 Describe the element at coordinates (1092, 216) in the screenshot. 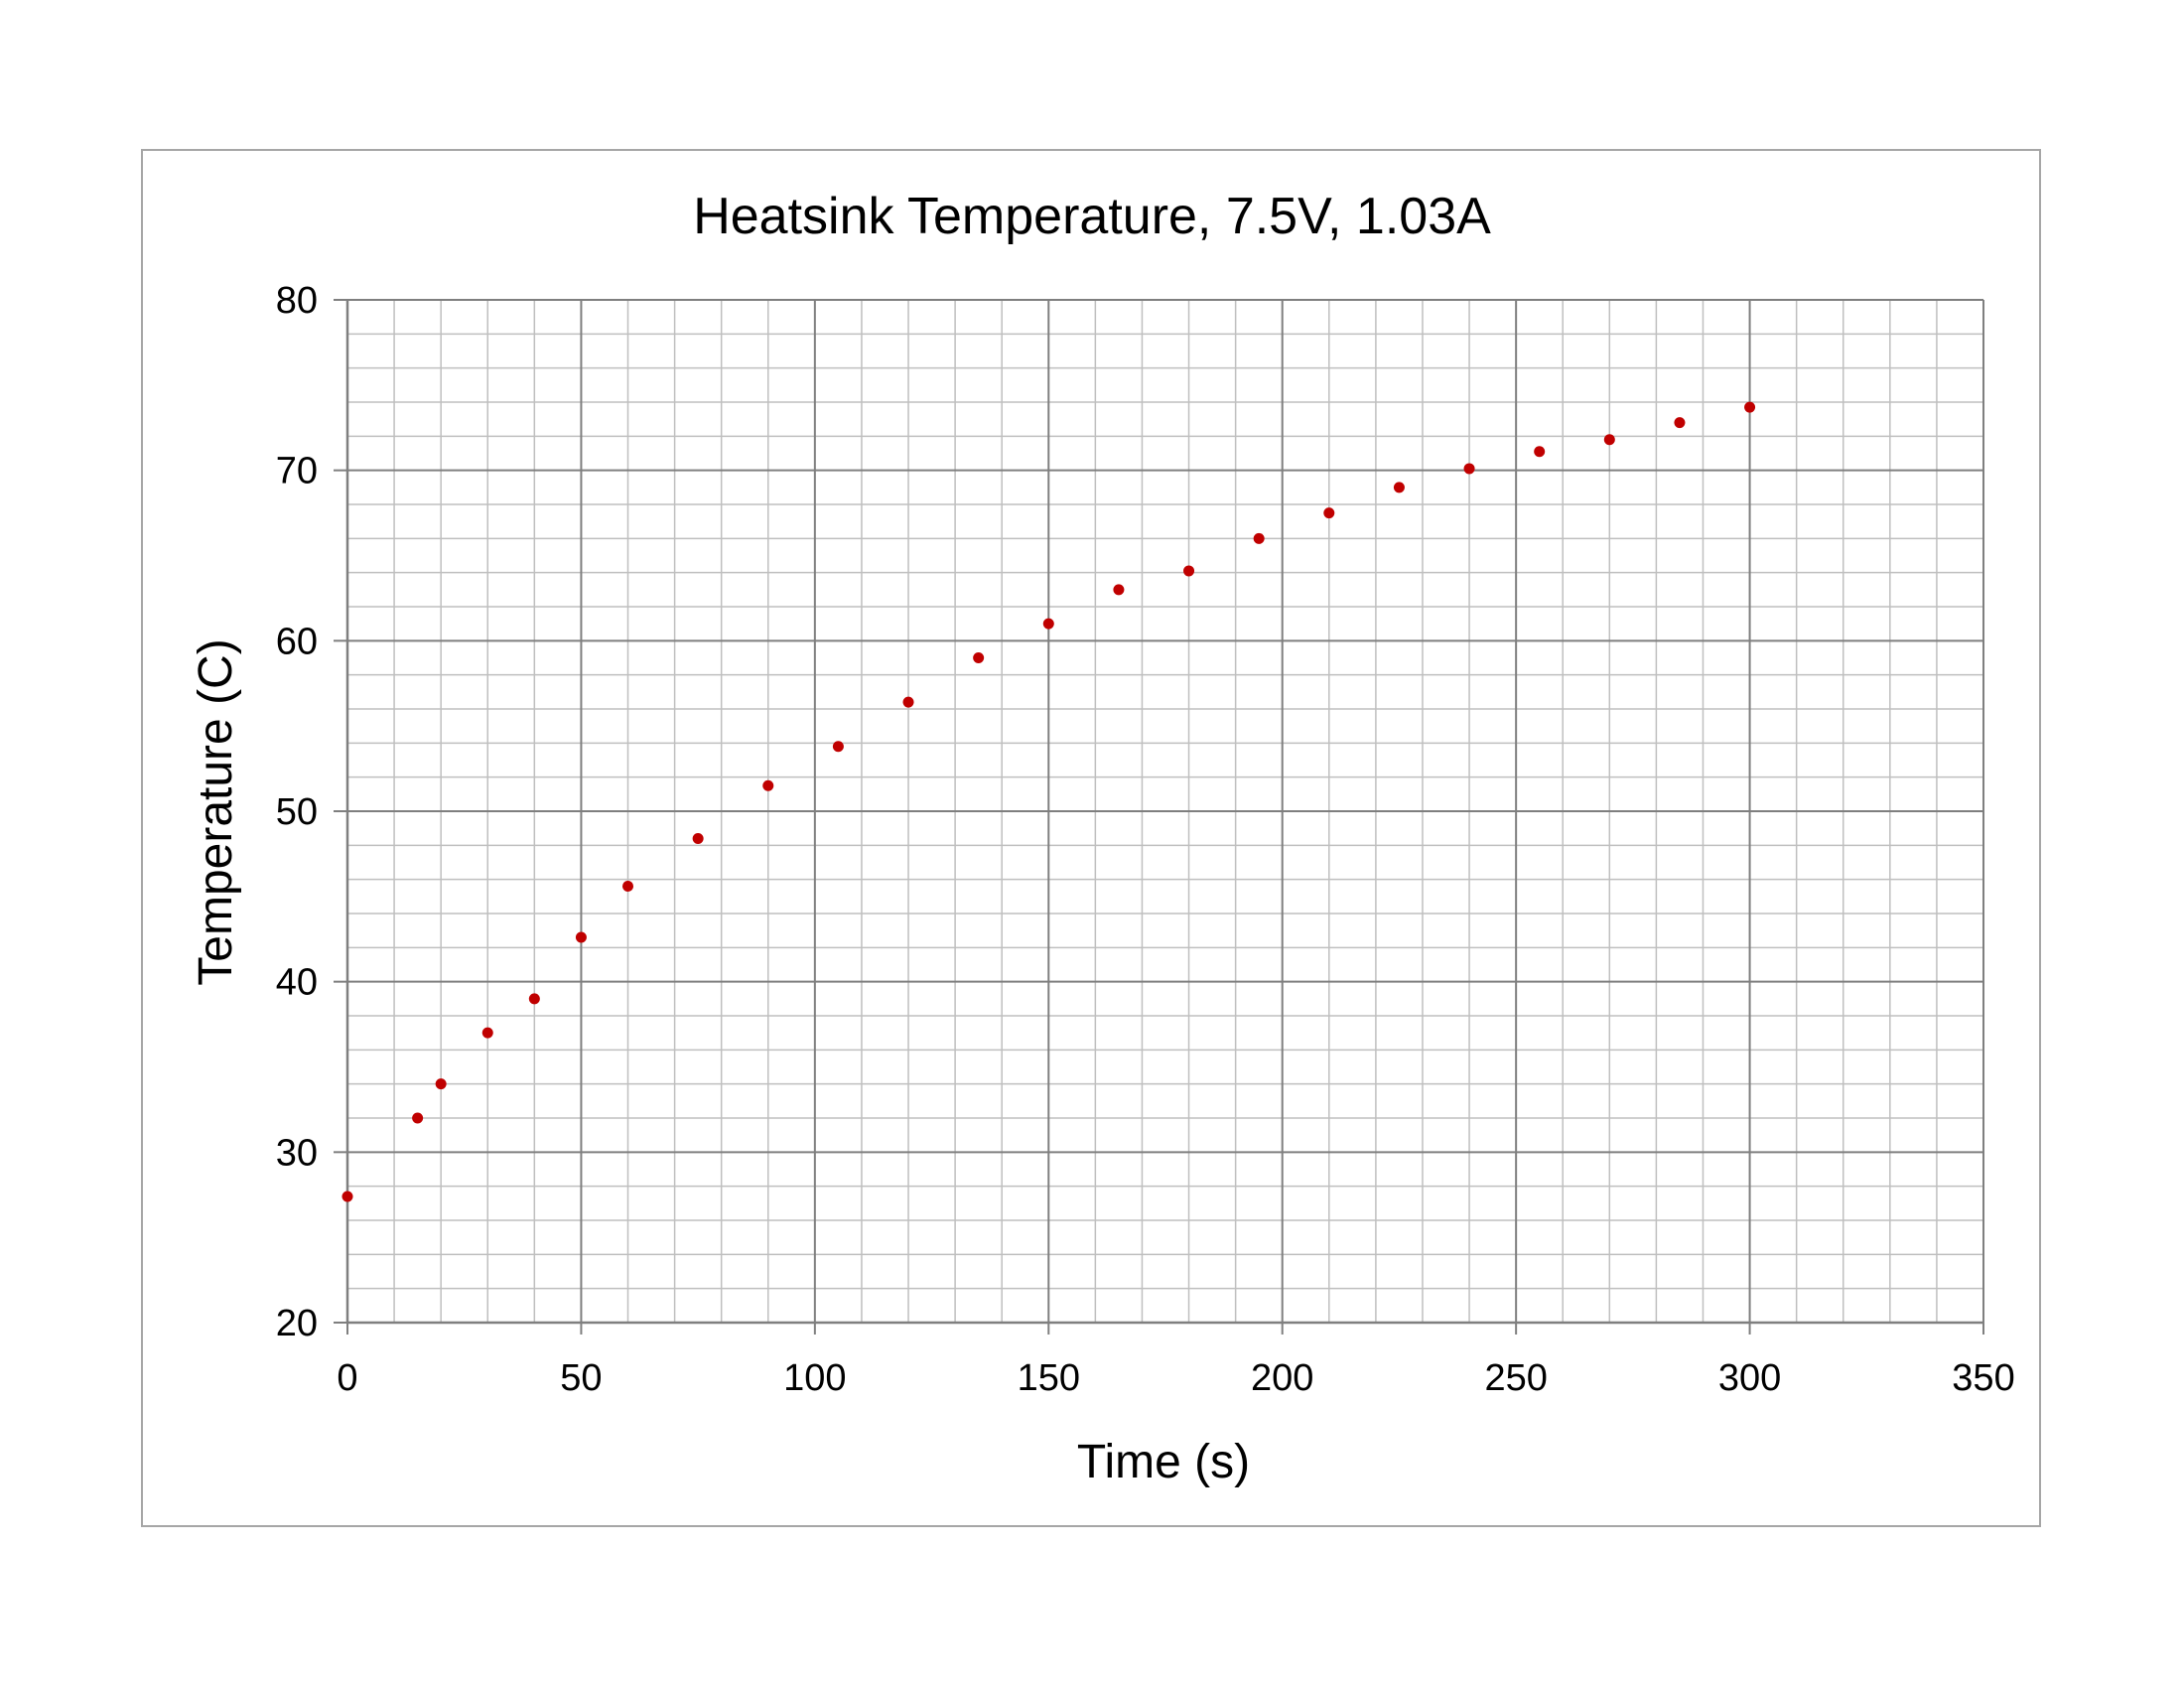

I see `chart-title: Heatsink Temperature, 7.5V, 1.03A` at that location.